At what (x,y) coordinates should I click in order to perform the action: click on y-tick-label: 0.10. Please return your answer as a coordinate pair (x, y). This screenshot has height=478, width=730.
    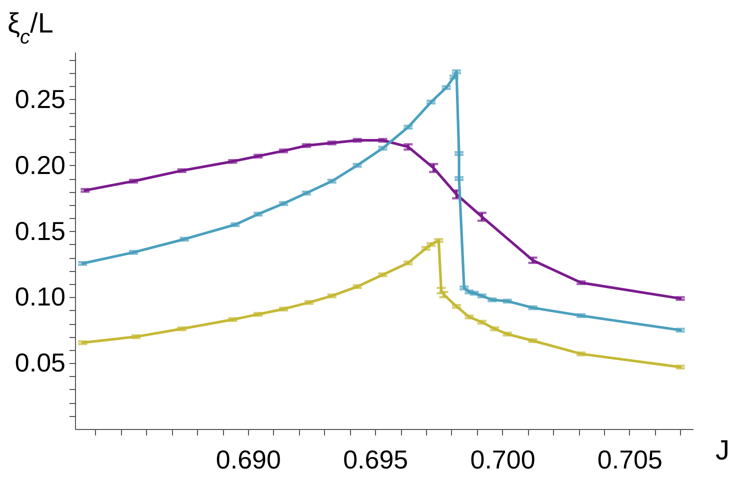
    Looking at the image, I should click on (40, 297).